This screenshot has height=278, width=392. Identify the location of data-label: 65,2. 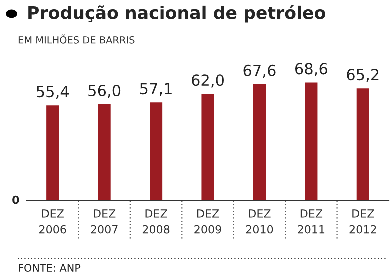
(363, 75).